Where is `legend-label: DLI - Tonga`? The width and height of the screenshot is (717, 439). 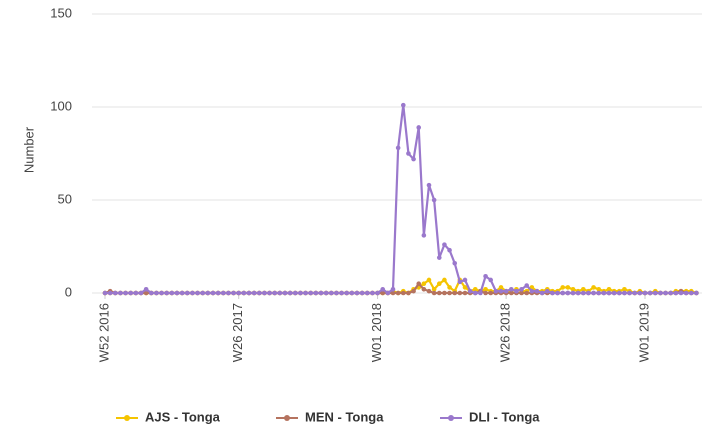 legend-label: DLI - Tonga is located at coordinates (504, 416).